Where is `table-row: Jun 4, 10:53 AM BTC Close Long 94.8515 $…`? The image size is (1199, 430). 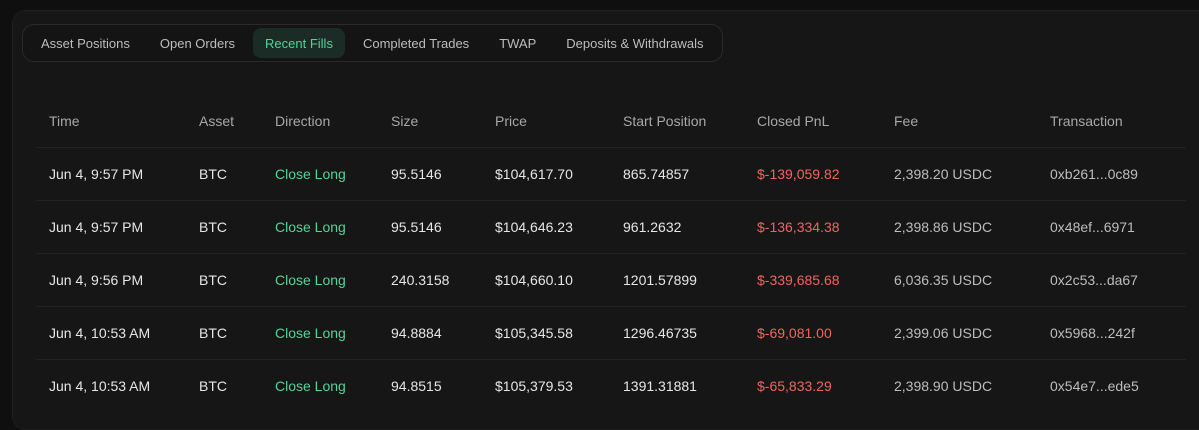 table-row: Jun 4, 10:53 AM BTC Close Long 94.8515 $… is located at coordinates (611, 385).